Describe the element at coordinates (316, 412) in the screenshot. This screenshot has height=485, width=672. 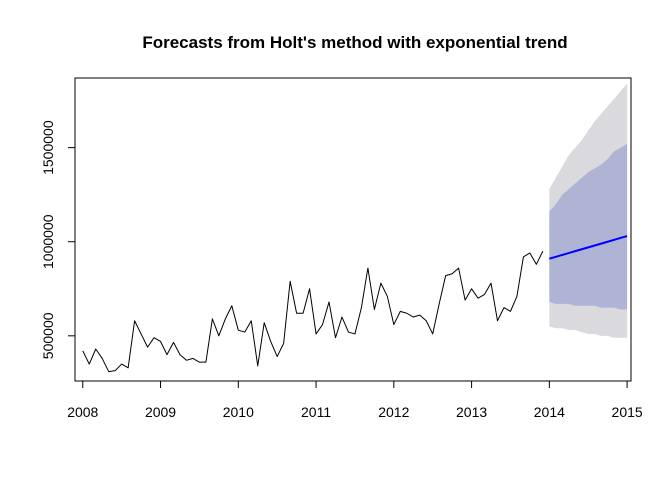
I see `x-tick-label: 2011` at that location.